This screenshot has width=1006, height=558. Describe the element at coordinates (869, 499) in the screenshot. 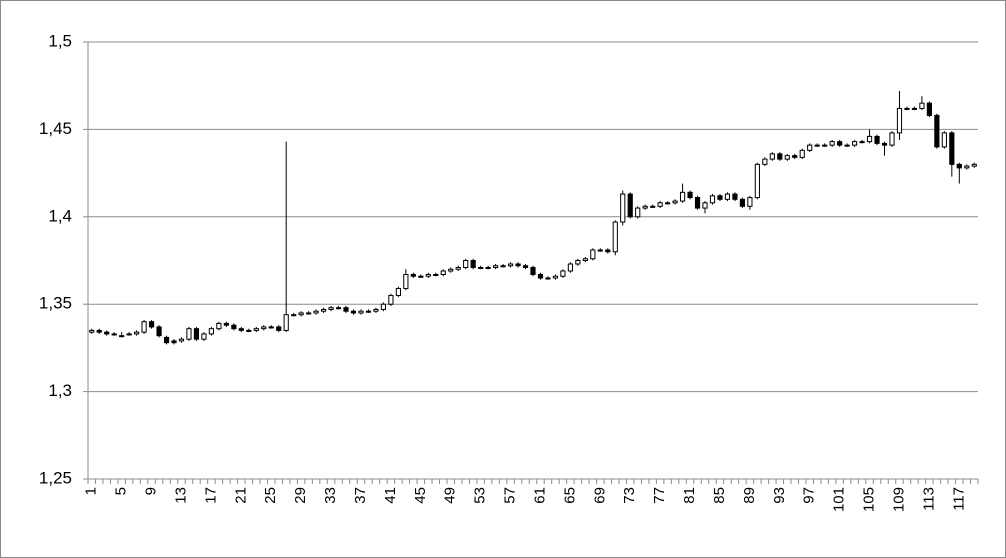

I see `x-tick-label: 105` at that location.